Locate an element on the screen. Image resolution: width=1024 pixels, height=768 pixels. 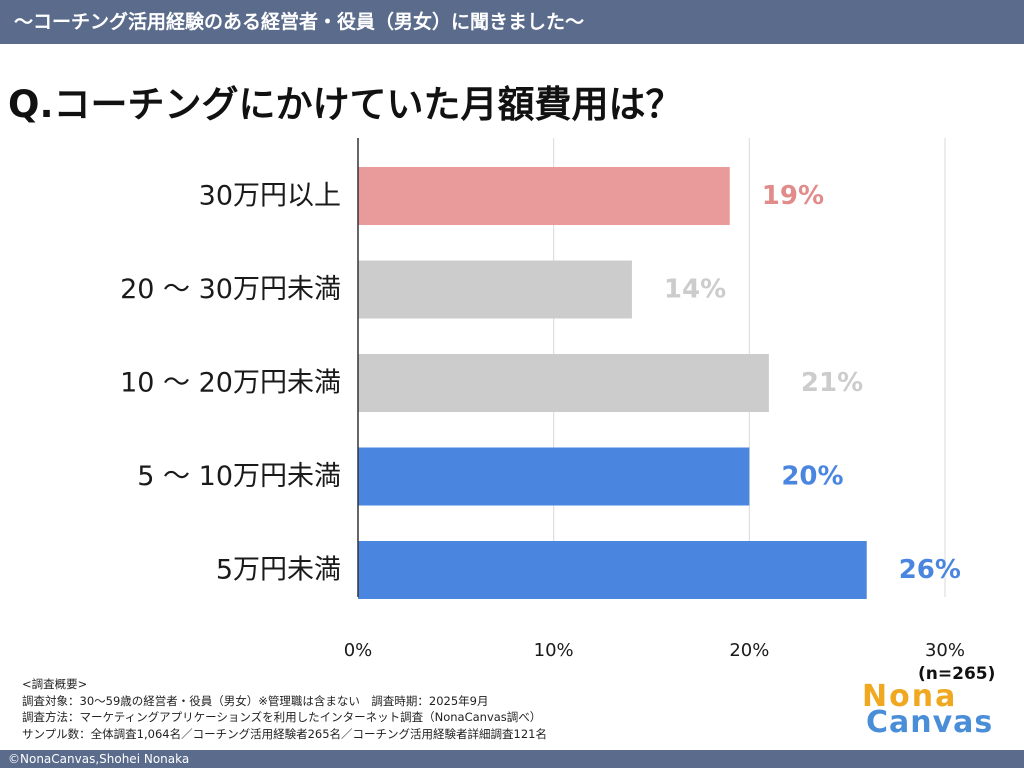
category-label: 10 〜 20万円未満 is located at coordinates (230, 383).